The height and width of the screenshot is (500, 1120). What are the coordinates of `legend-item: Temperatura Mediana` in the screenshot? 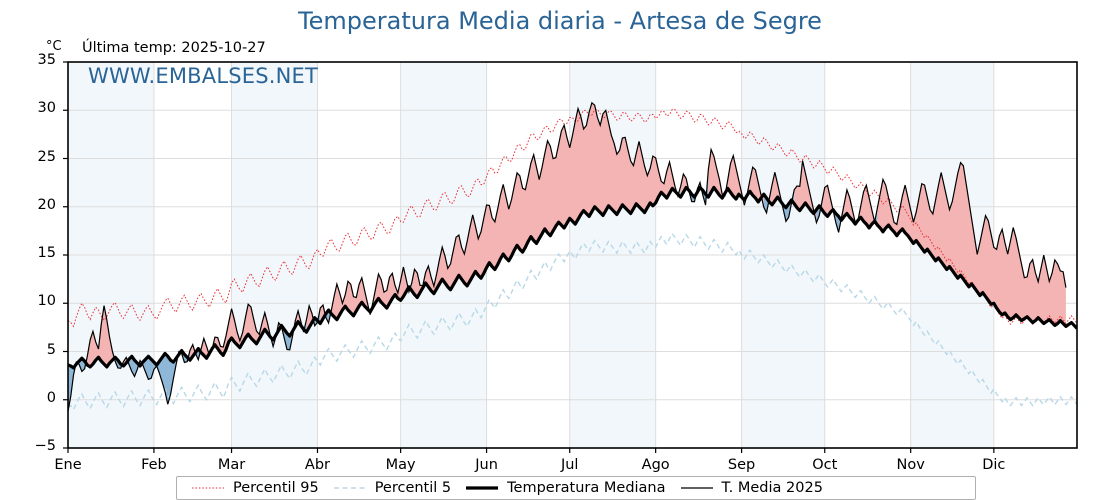 It's located at (565, 488).